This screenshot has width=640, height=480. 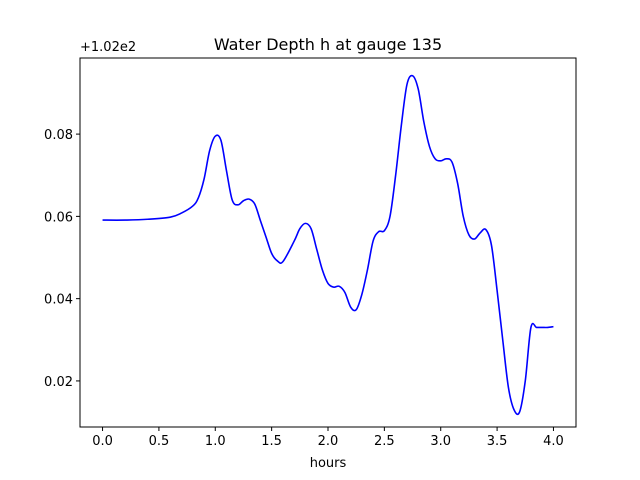 I want to click on y-tick-label: 0.06, so click(x=58, y=217).